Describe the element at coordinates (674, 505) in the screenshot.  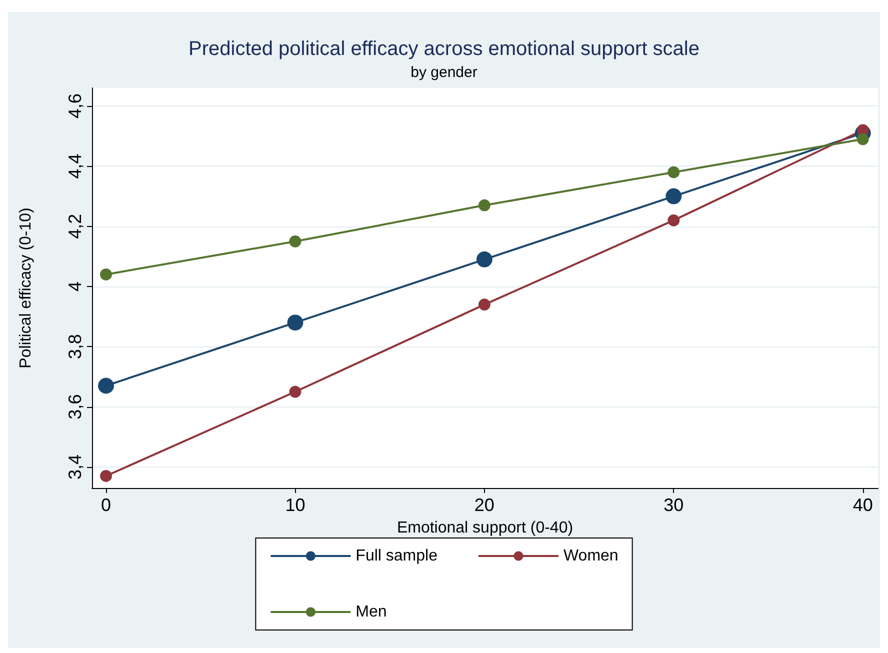
I see `x-tick-label: 30` at that location.